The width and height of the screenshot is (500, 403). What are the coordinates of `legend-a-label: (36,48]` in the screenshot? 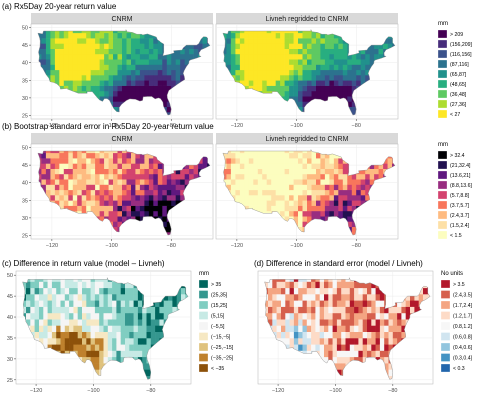 It's located at (458, 95).